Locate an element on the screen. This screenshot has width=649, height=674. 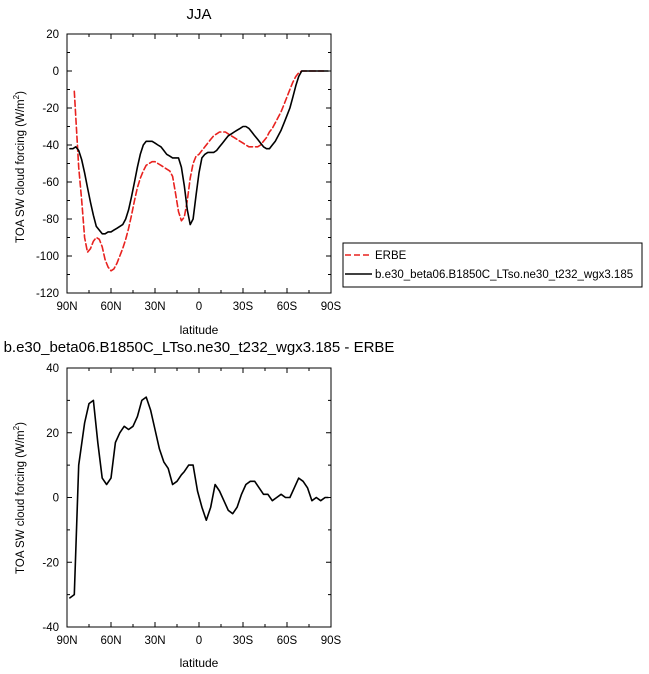
top-x-tick-label: 0 is located at coordinates (199, 307).